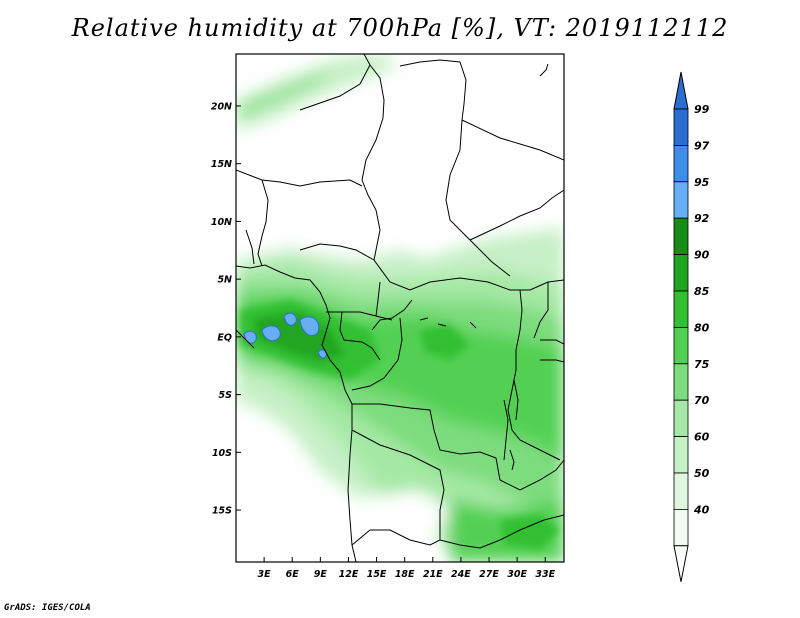  What do you see at coordinates (226, 395) in the screenshot?
I see `lat-tick-label: 5S` at bounding box center [226, 395].